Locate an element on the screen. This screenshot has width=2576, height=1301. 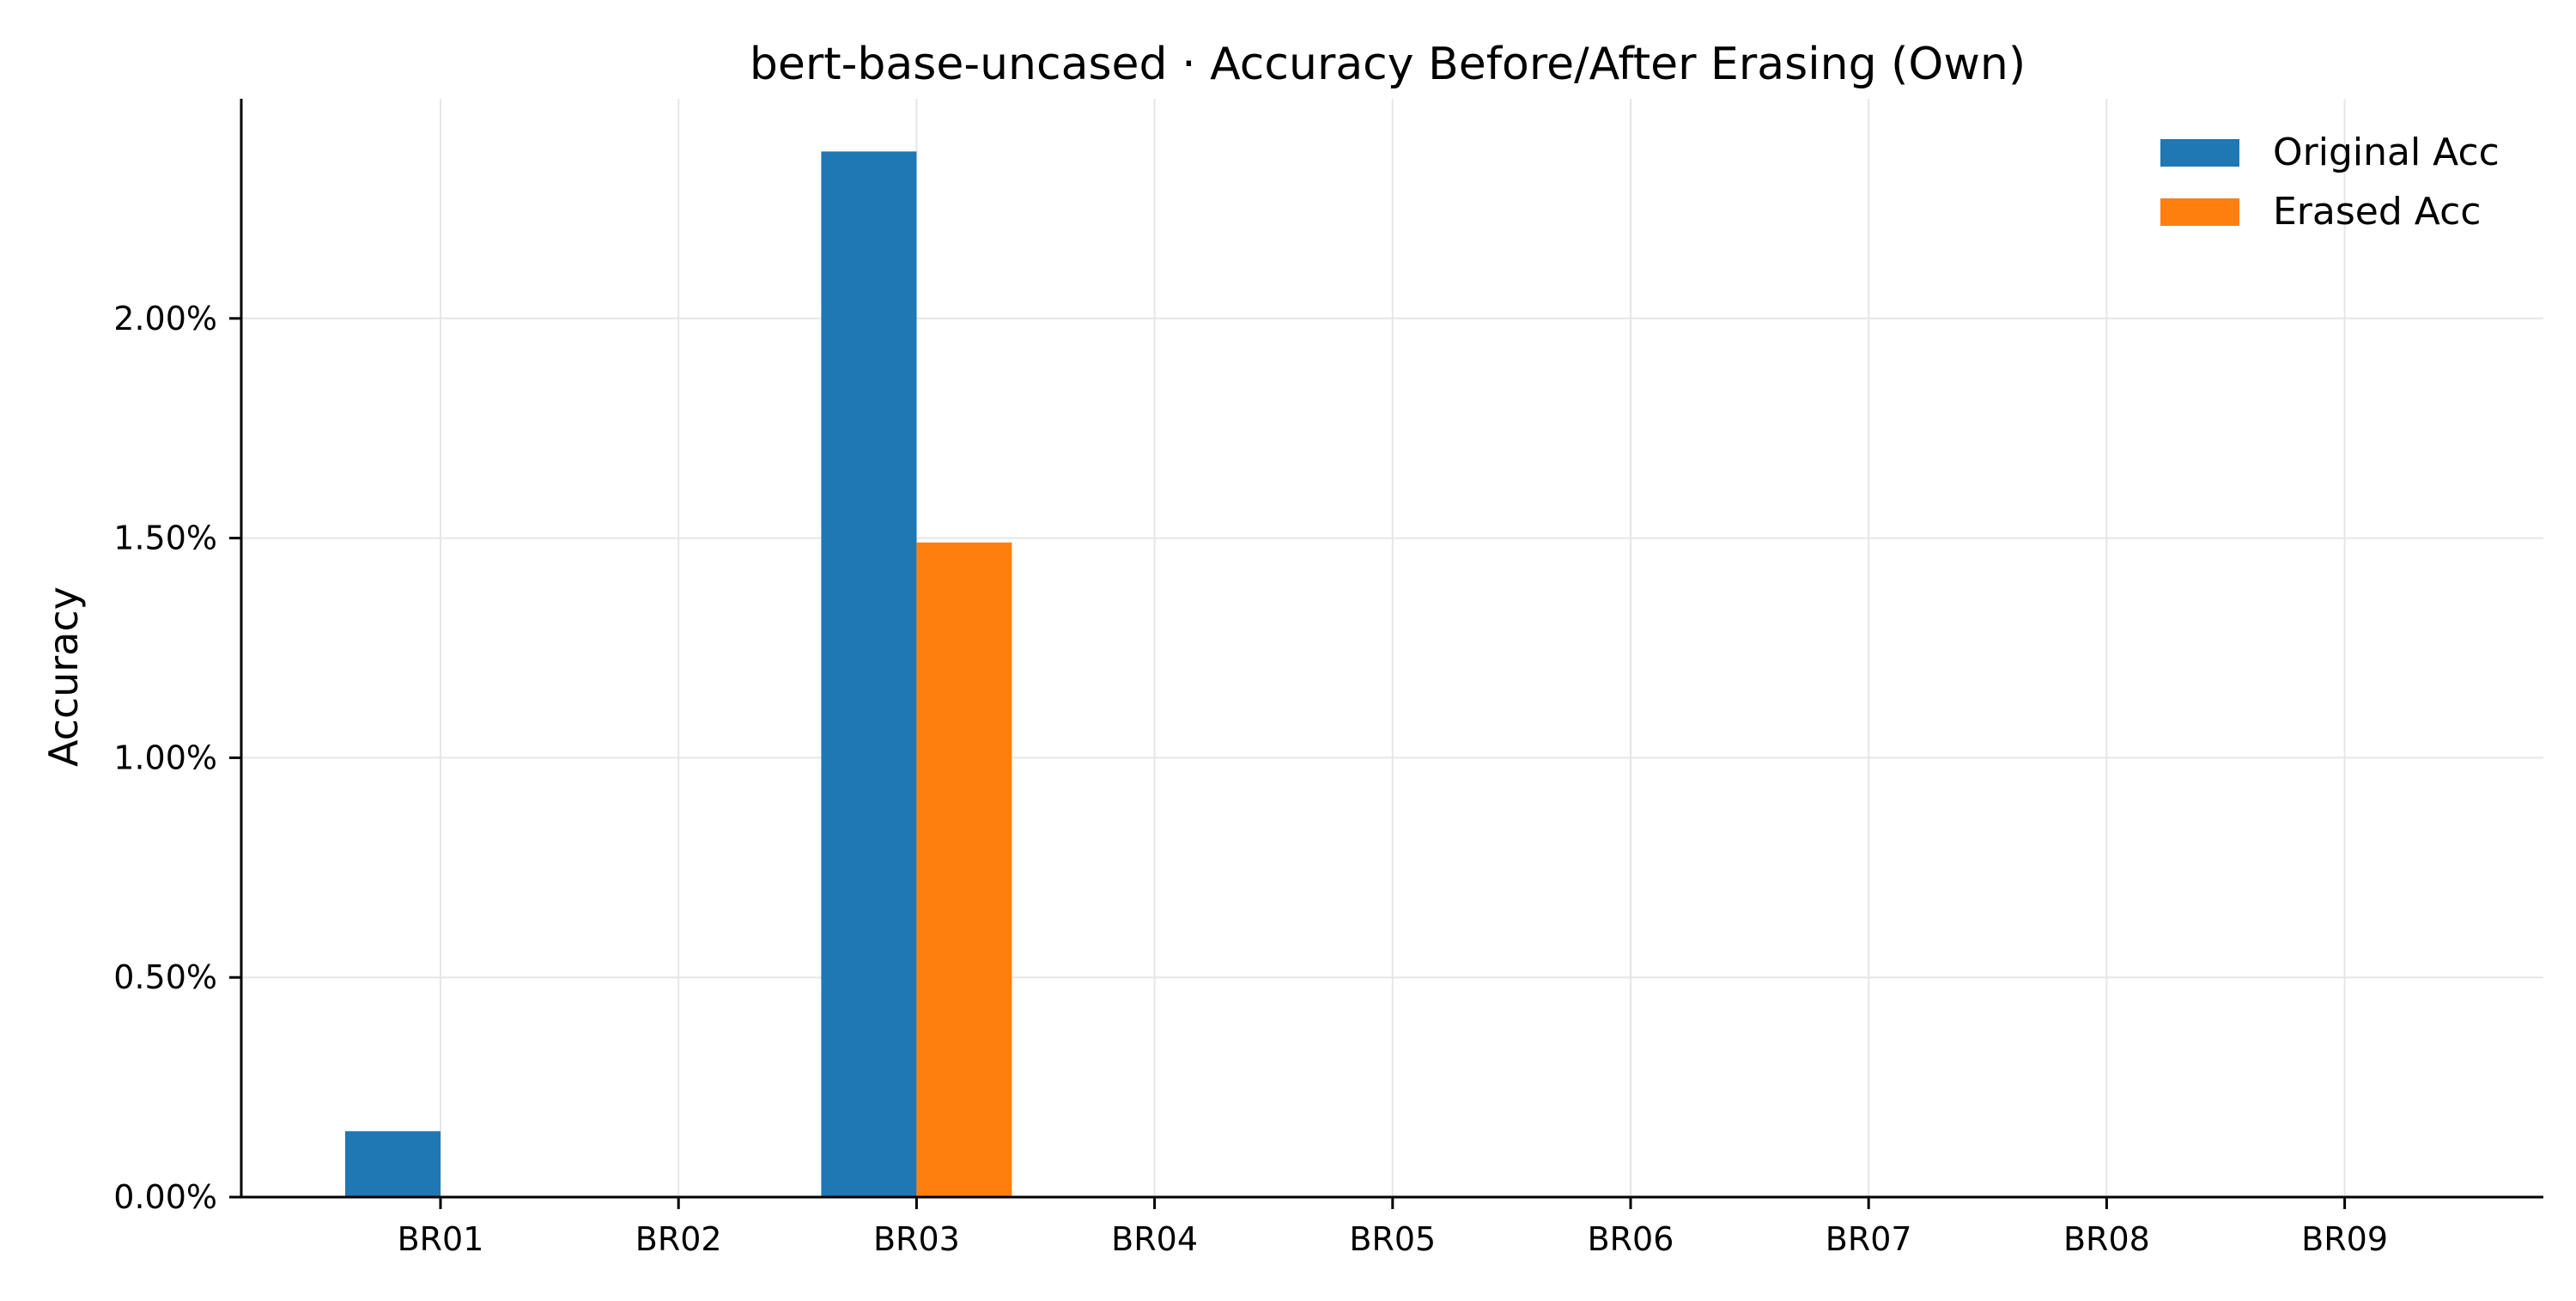
bar-erased-acc-br03 is located at coordinates (964, 870).